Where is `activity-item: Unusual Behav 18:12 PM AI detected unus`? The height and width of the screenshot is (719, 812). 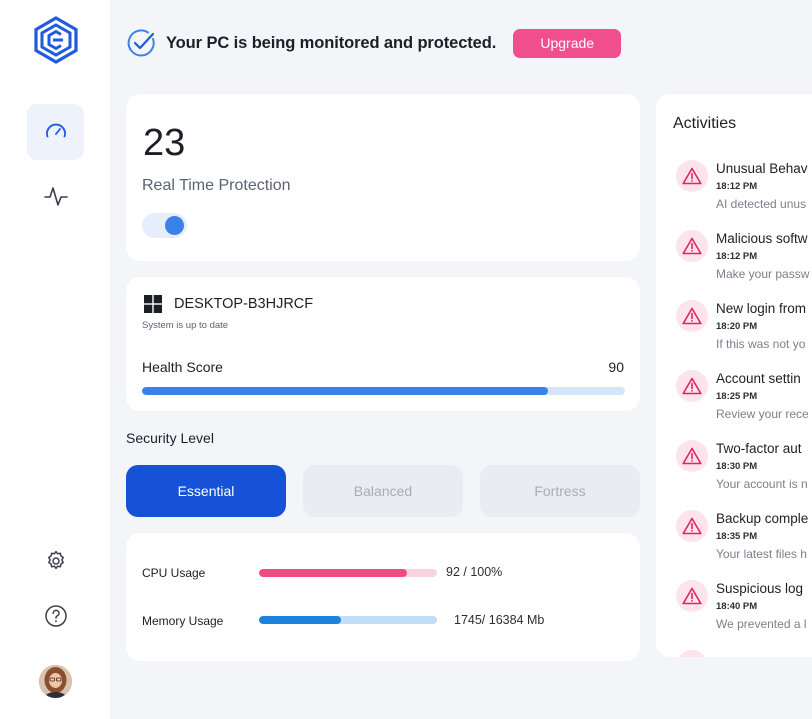 activity-item: Unusual Behav 18:12 PM AI detected unus is located at coordinates (744, 190).